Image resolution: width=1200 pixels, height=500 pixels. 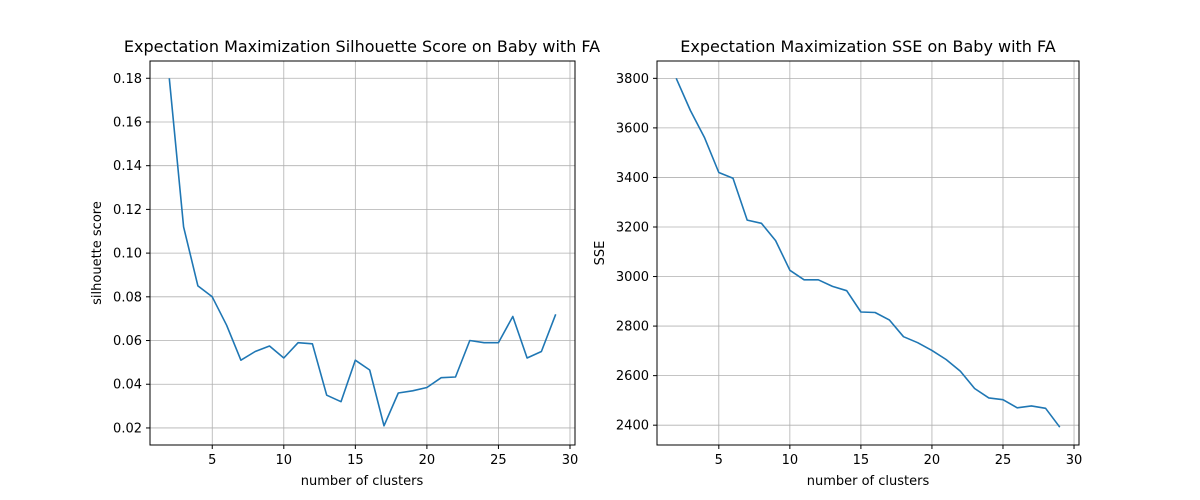 I want to click on y-tick-label: 0.16, so click(x=127, y=122).